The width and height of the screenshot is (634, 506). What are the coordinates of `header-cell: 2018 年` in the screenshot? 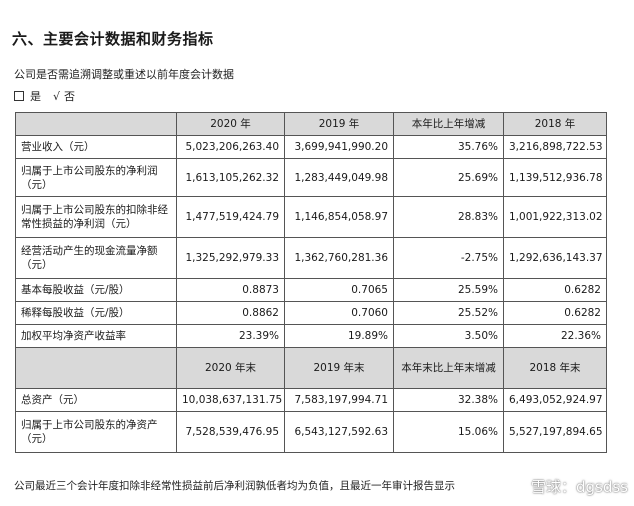 It's located at (555, 124).